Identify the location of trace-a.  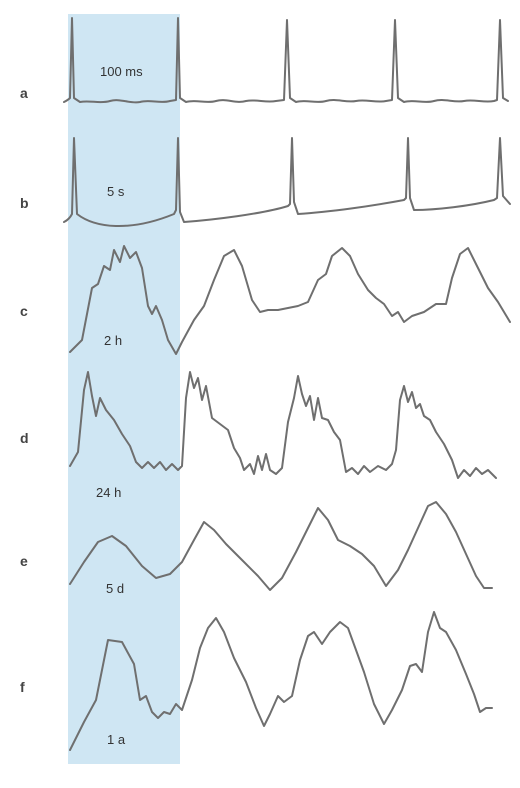
(286, 60).